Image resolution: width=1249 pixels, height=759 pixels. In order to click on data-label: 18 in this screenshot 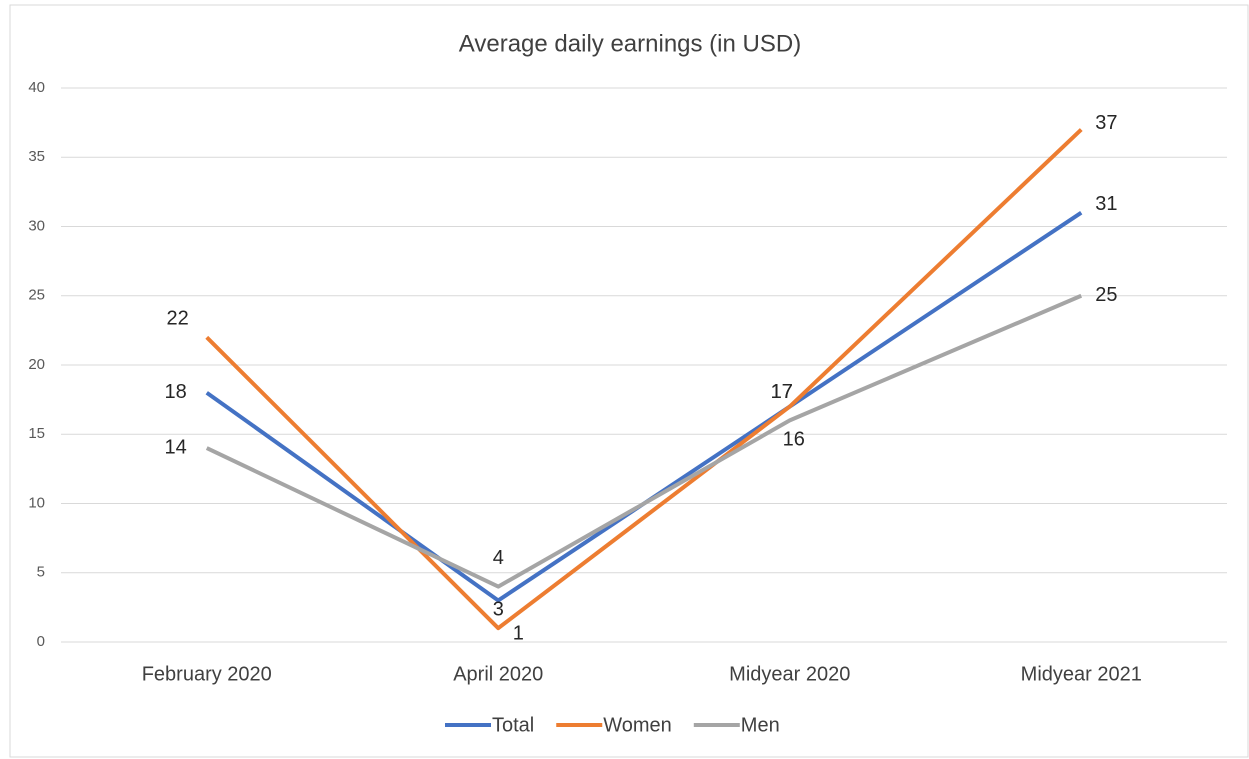, I will do `click(176, 392)`.